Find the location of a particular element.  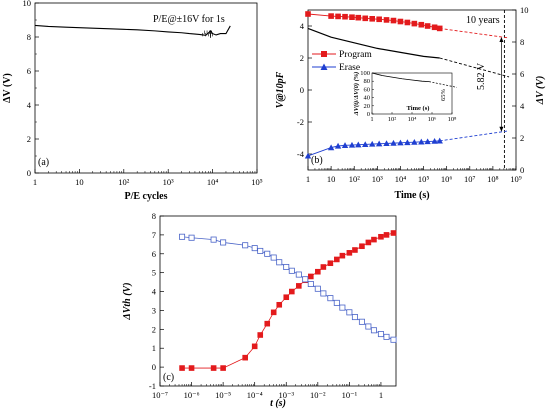

chart-b-years-label: 10 years is located at coordinates (483, 20).